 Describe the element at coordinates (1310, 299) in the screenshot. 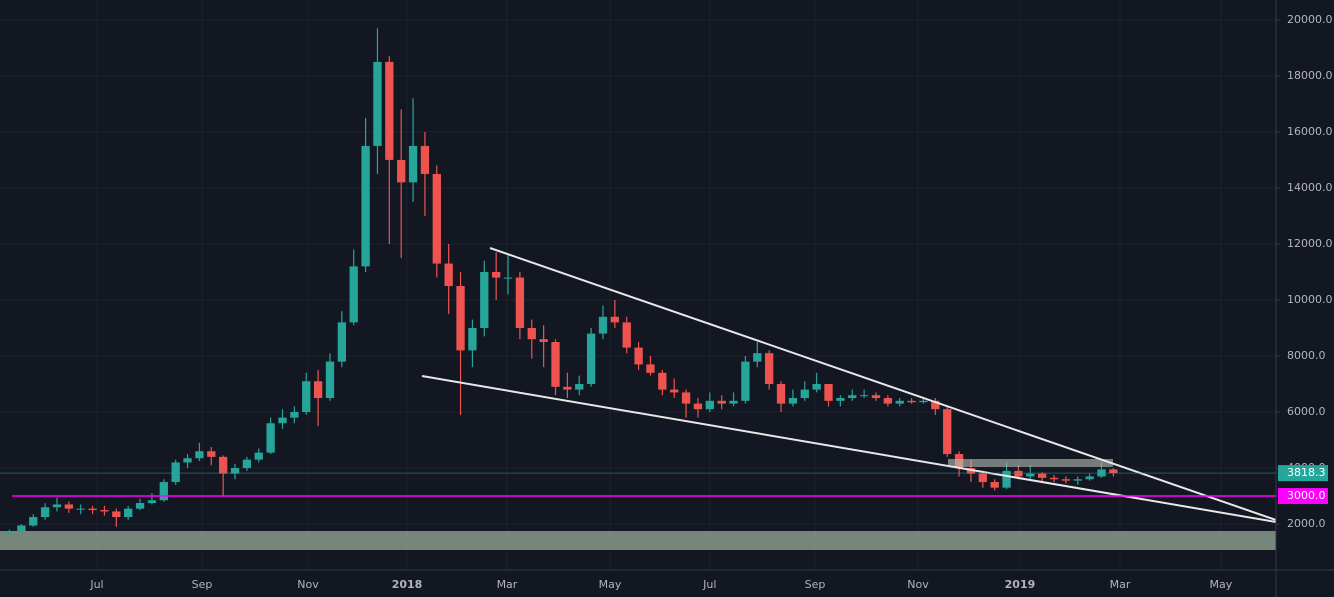

I see `y-tick-label: 10000.0` at that location.